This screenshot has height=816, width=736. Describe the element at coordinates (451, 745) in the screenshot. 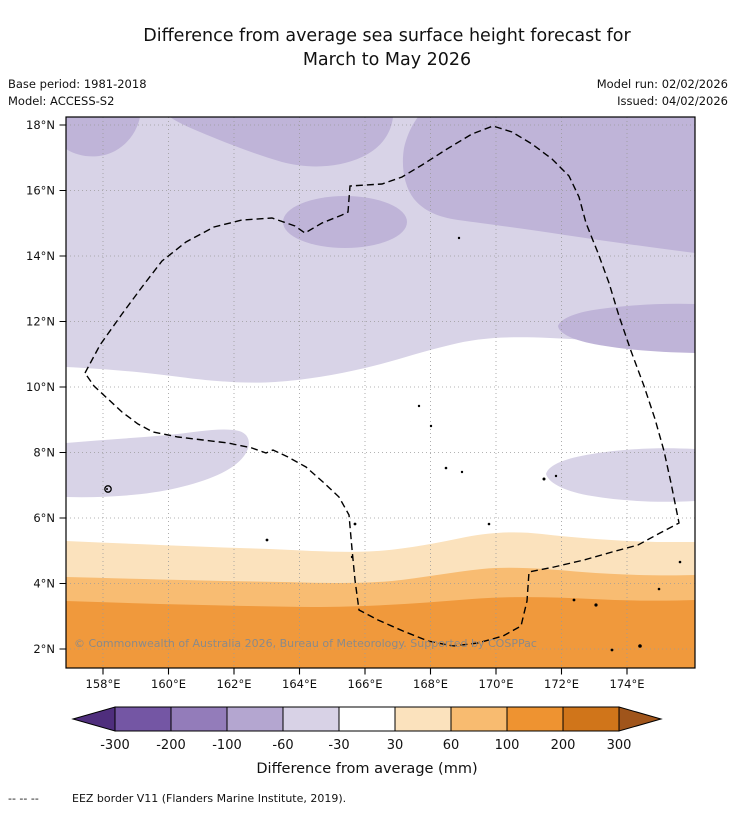

I see `colorbar-tick-label: 60` at that location.